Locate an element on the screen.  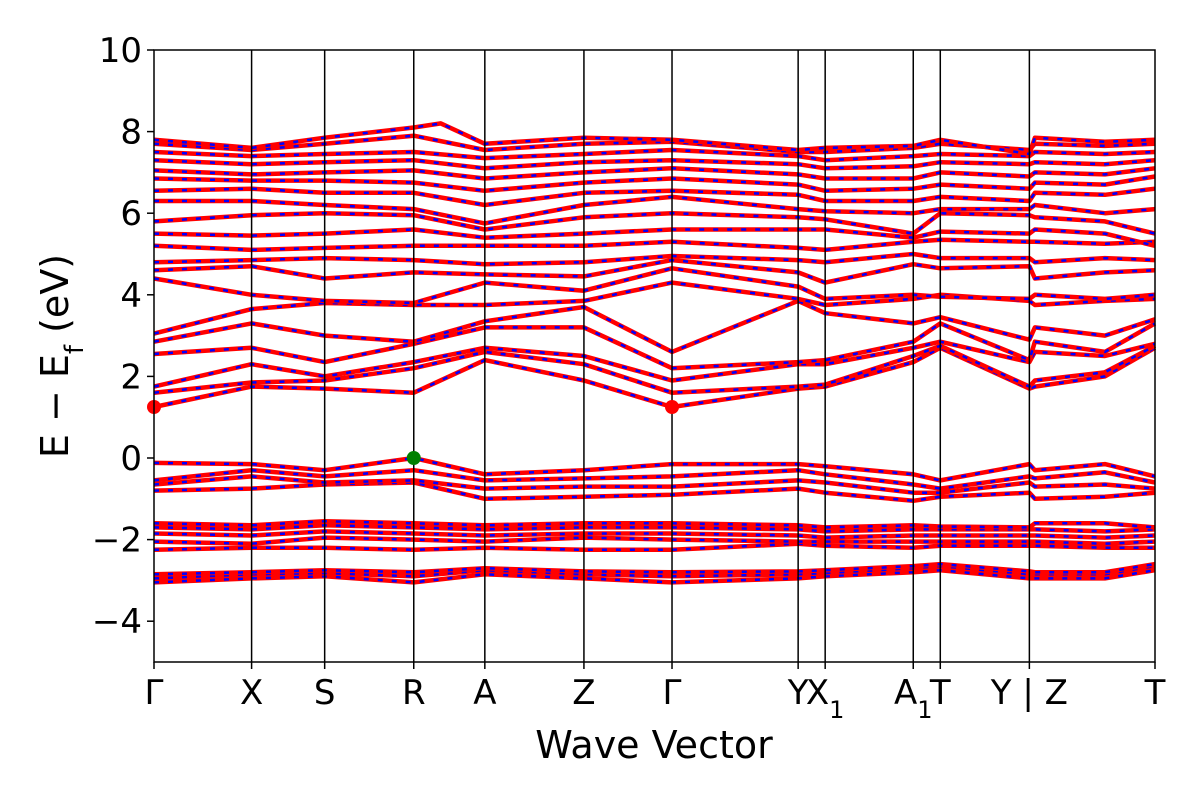
x-tick-label: A1 is located at coordinates (913, 698).